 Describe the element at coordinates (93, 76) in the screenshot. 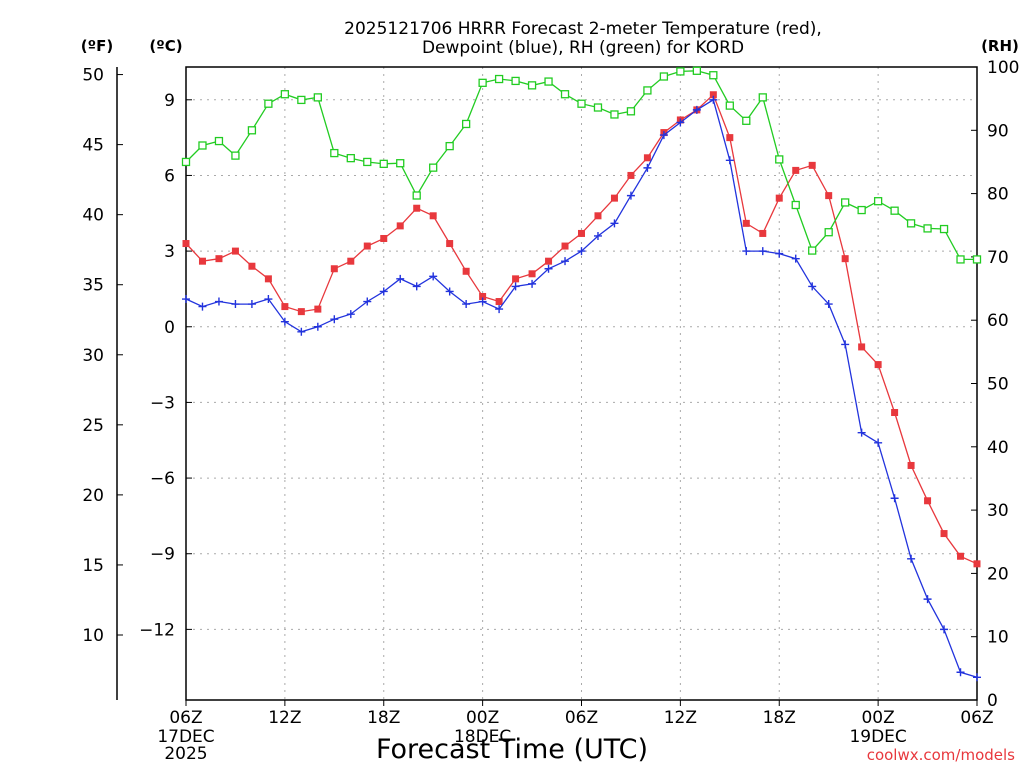

I see `fahrenheit-tick-label: 50` at that location.